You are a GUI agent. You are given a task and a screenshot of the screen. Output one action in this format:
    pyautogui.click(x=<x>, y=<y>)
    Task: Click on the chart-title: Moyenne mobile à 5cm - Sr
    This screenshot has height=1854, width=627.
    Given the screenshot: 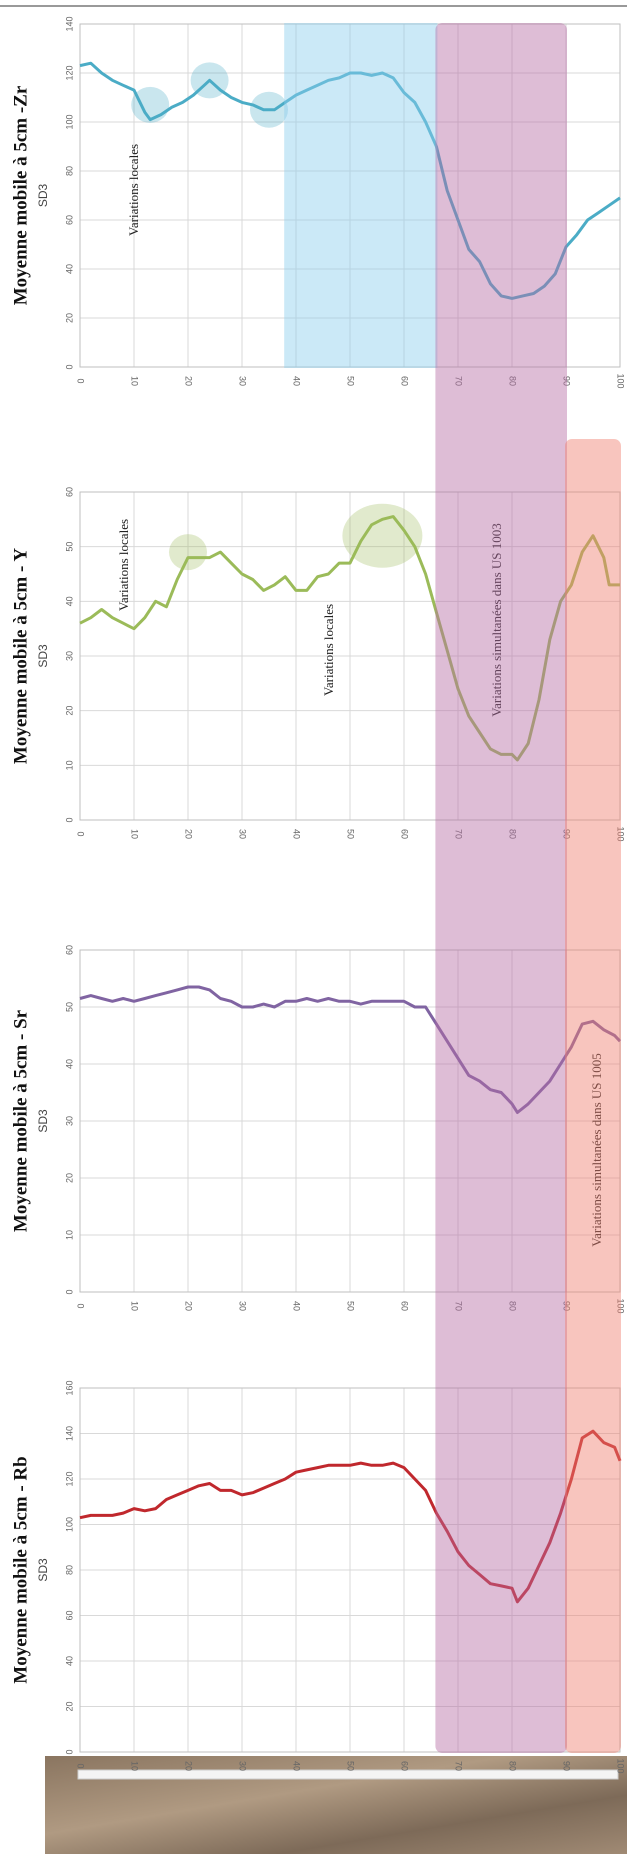 What is the action you would take?
    pyautogui.click(x=20, y=1120)
    